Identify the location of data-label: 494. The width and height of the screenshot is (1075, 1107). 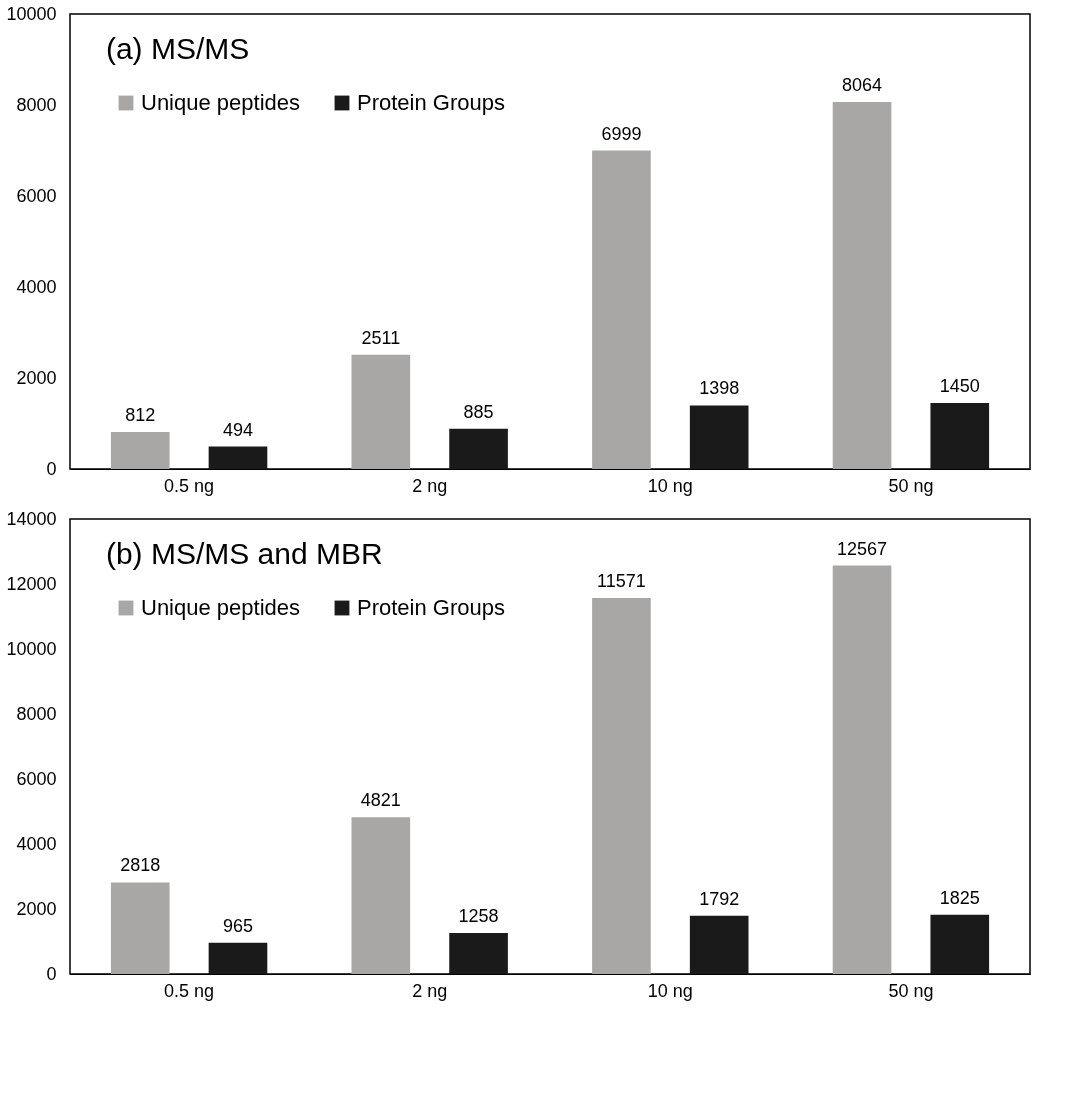
(237, 429).